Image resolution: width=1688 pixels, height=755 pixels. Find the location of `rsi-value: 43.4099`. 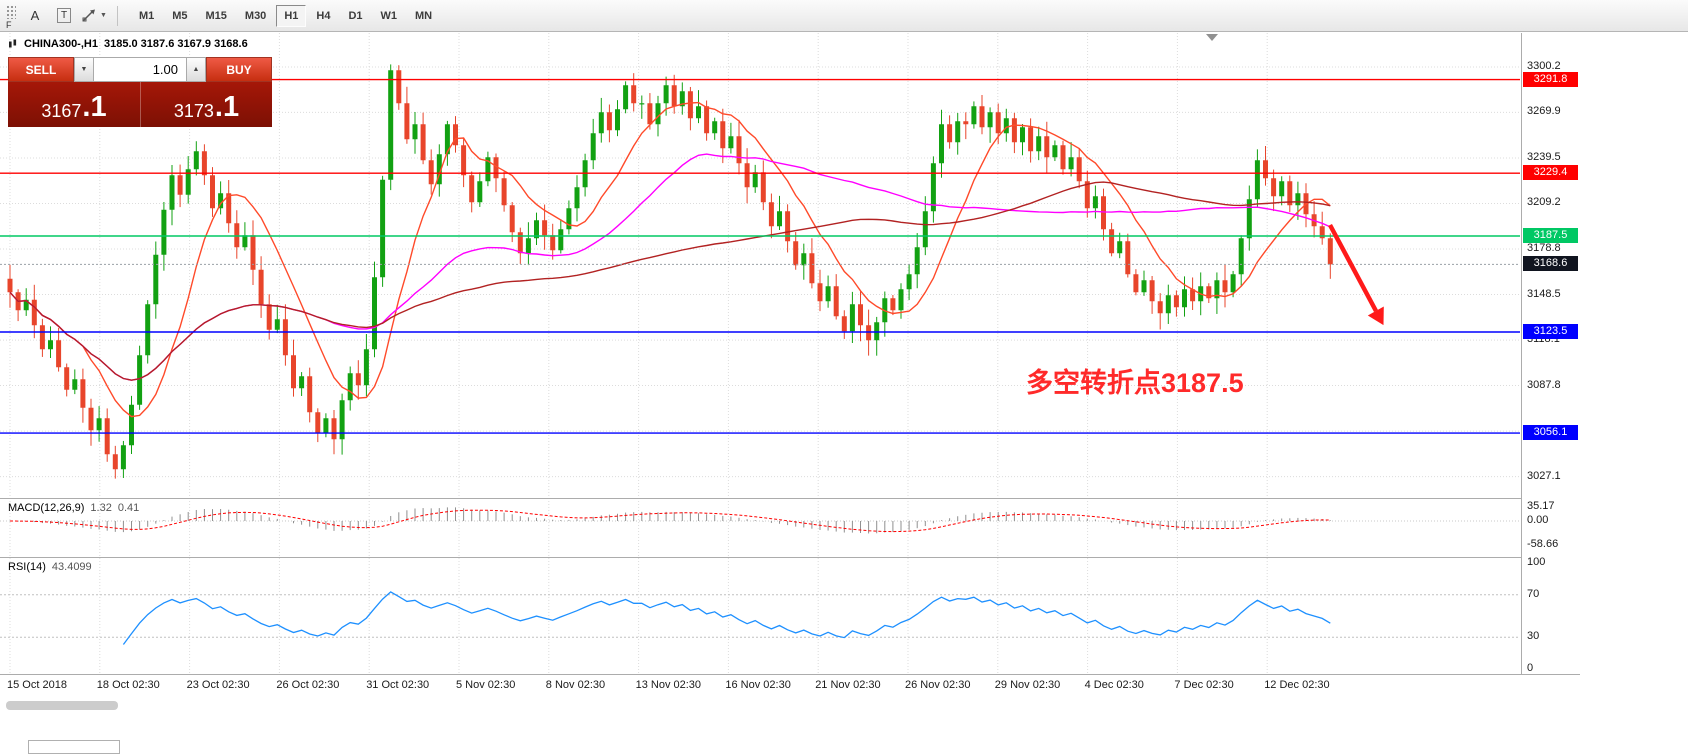

rsi-value: 43.4099 is located at coordinates (71, 567).